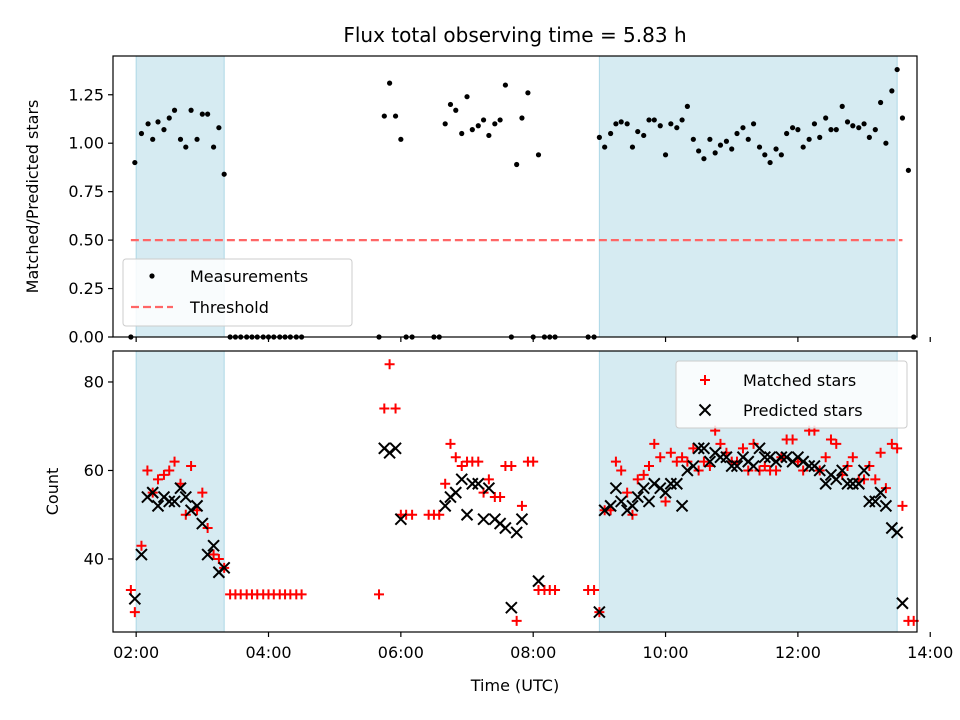 The height and width of the screenshot is (720, 960). What do you see at coordinates (86, 240) in the screenshot?
I see `y-tick-label: 0.50` at bounding box center [86, 240].